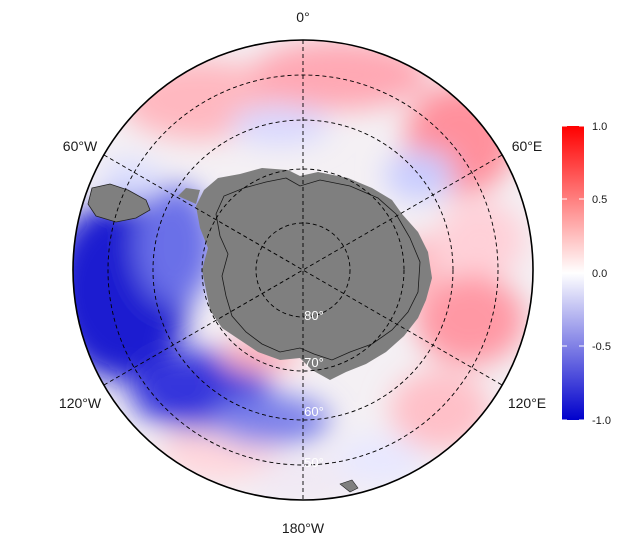 The height and width of the screenshot is (552, 625). Describe the element at coordinates (601, 421) in the screenshot. I see `colorbar-tick-label: -1.0` at that location.